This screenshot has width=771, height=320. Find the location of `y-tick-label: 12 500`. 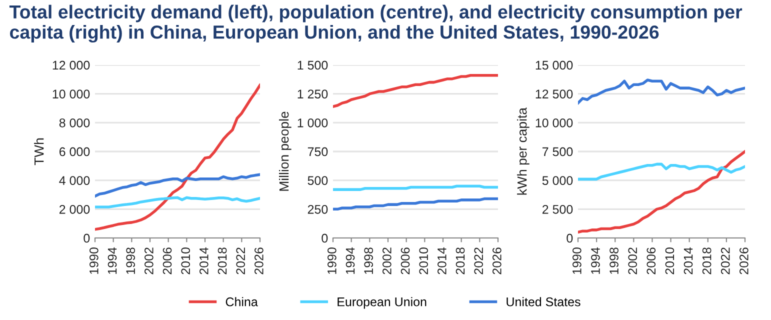

y-tick-label: 12 500 is located at coordinates (554, 94).